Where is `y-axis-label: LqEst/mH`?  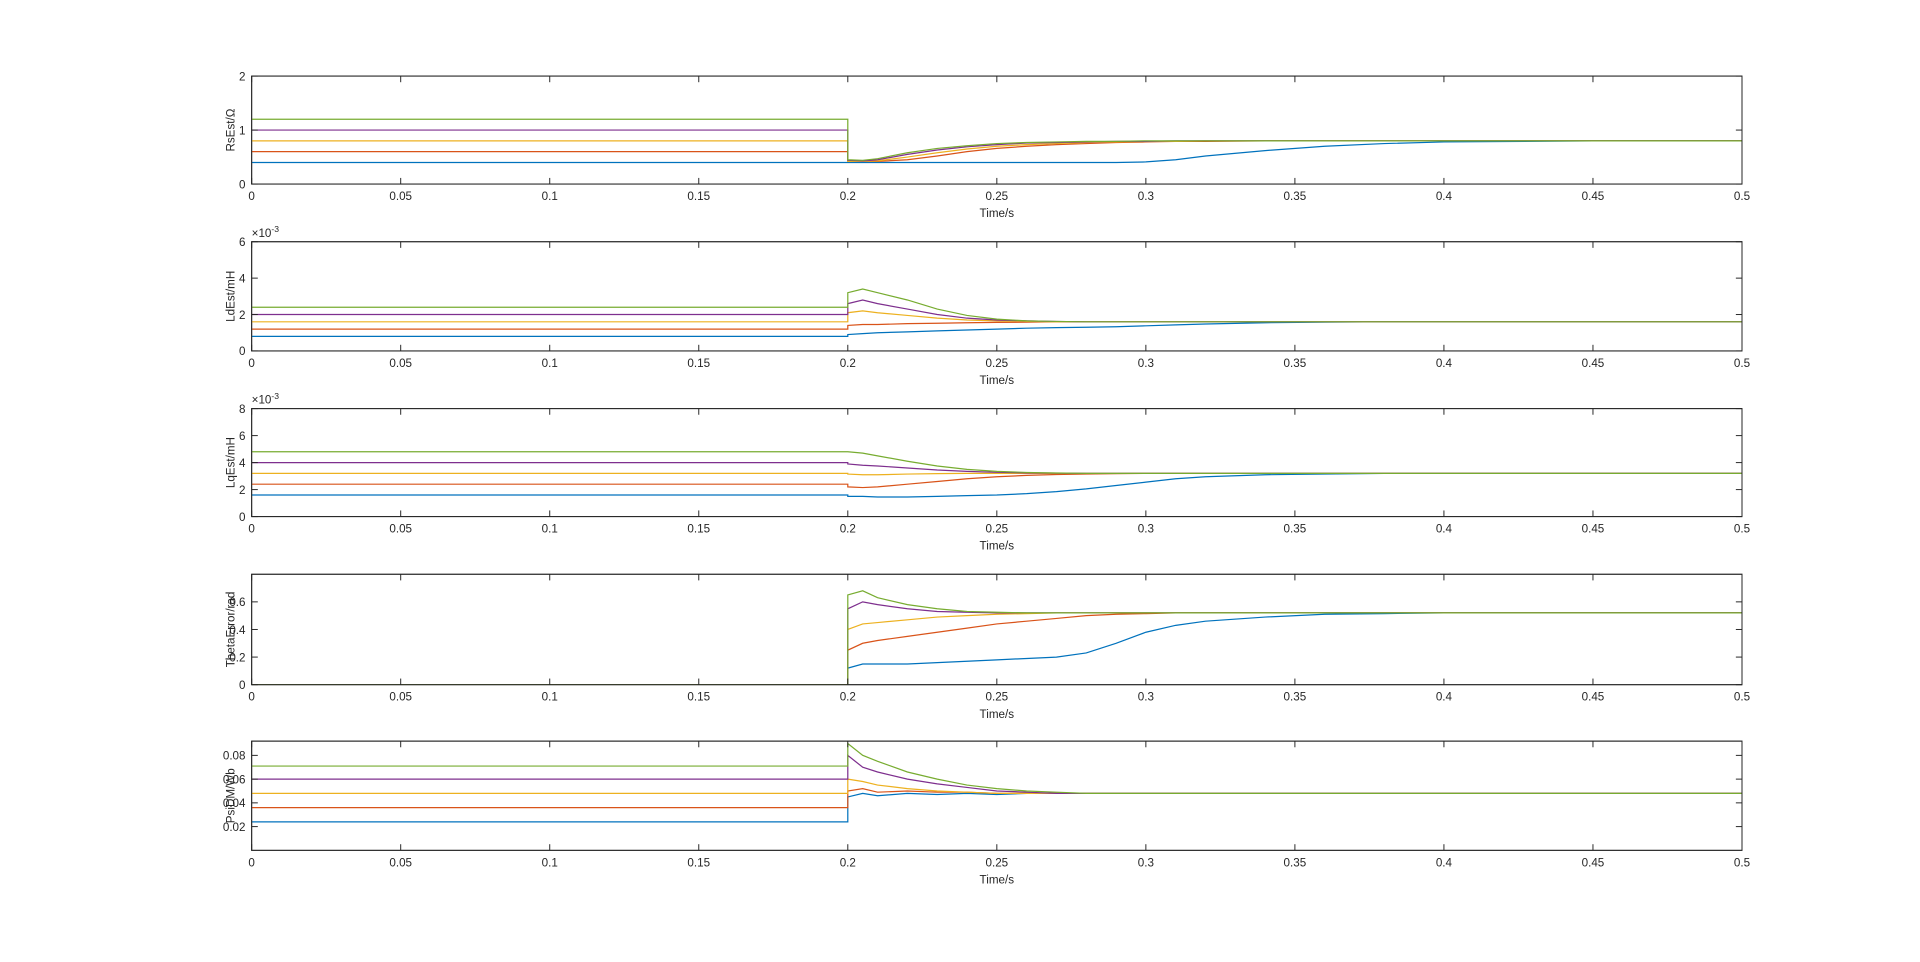 y-axis-label: LqEst/mH is located at coordinates (230, 462).